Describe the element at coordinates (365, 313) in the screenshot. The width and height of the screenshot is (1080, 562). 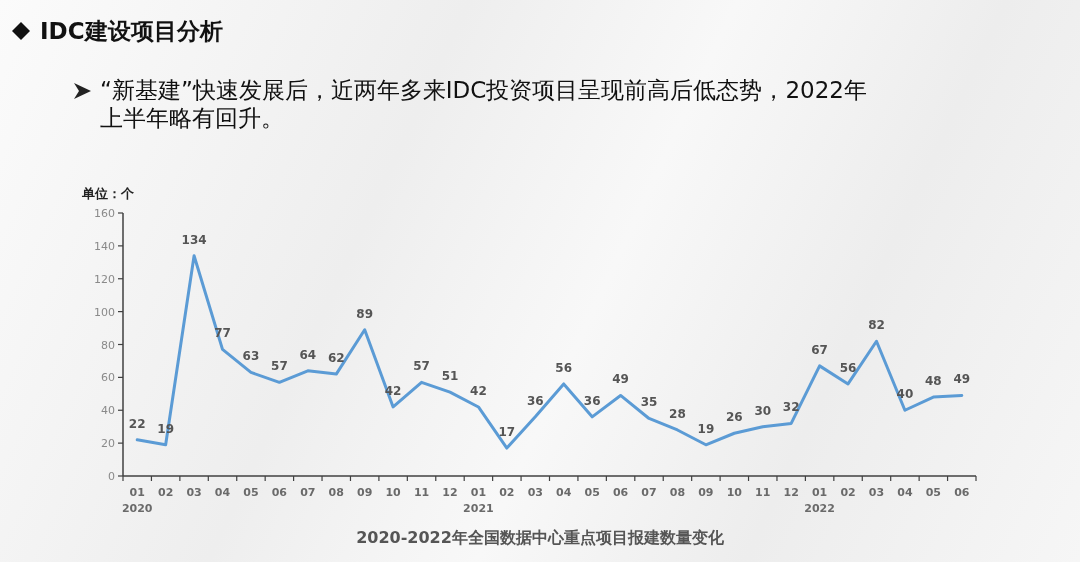
I see `data-label: 89` at that location.